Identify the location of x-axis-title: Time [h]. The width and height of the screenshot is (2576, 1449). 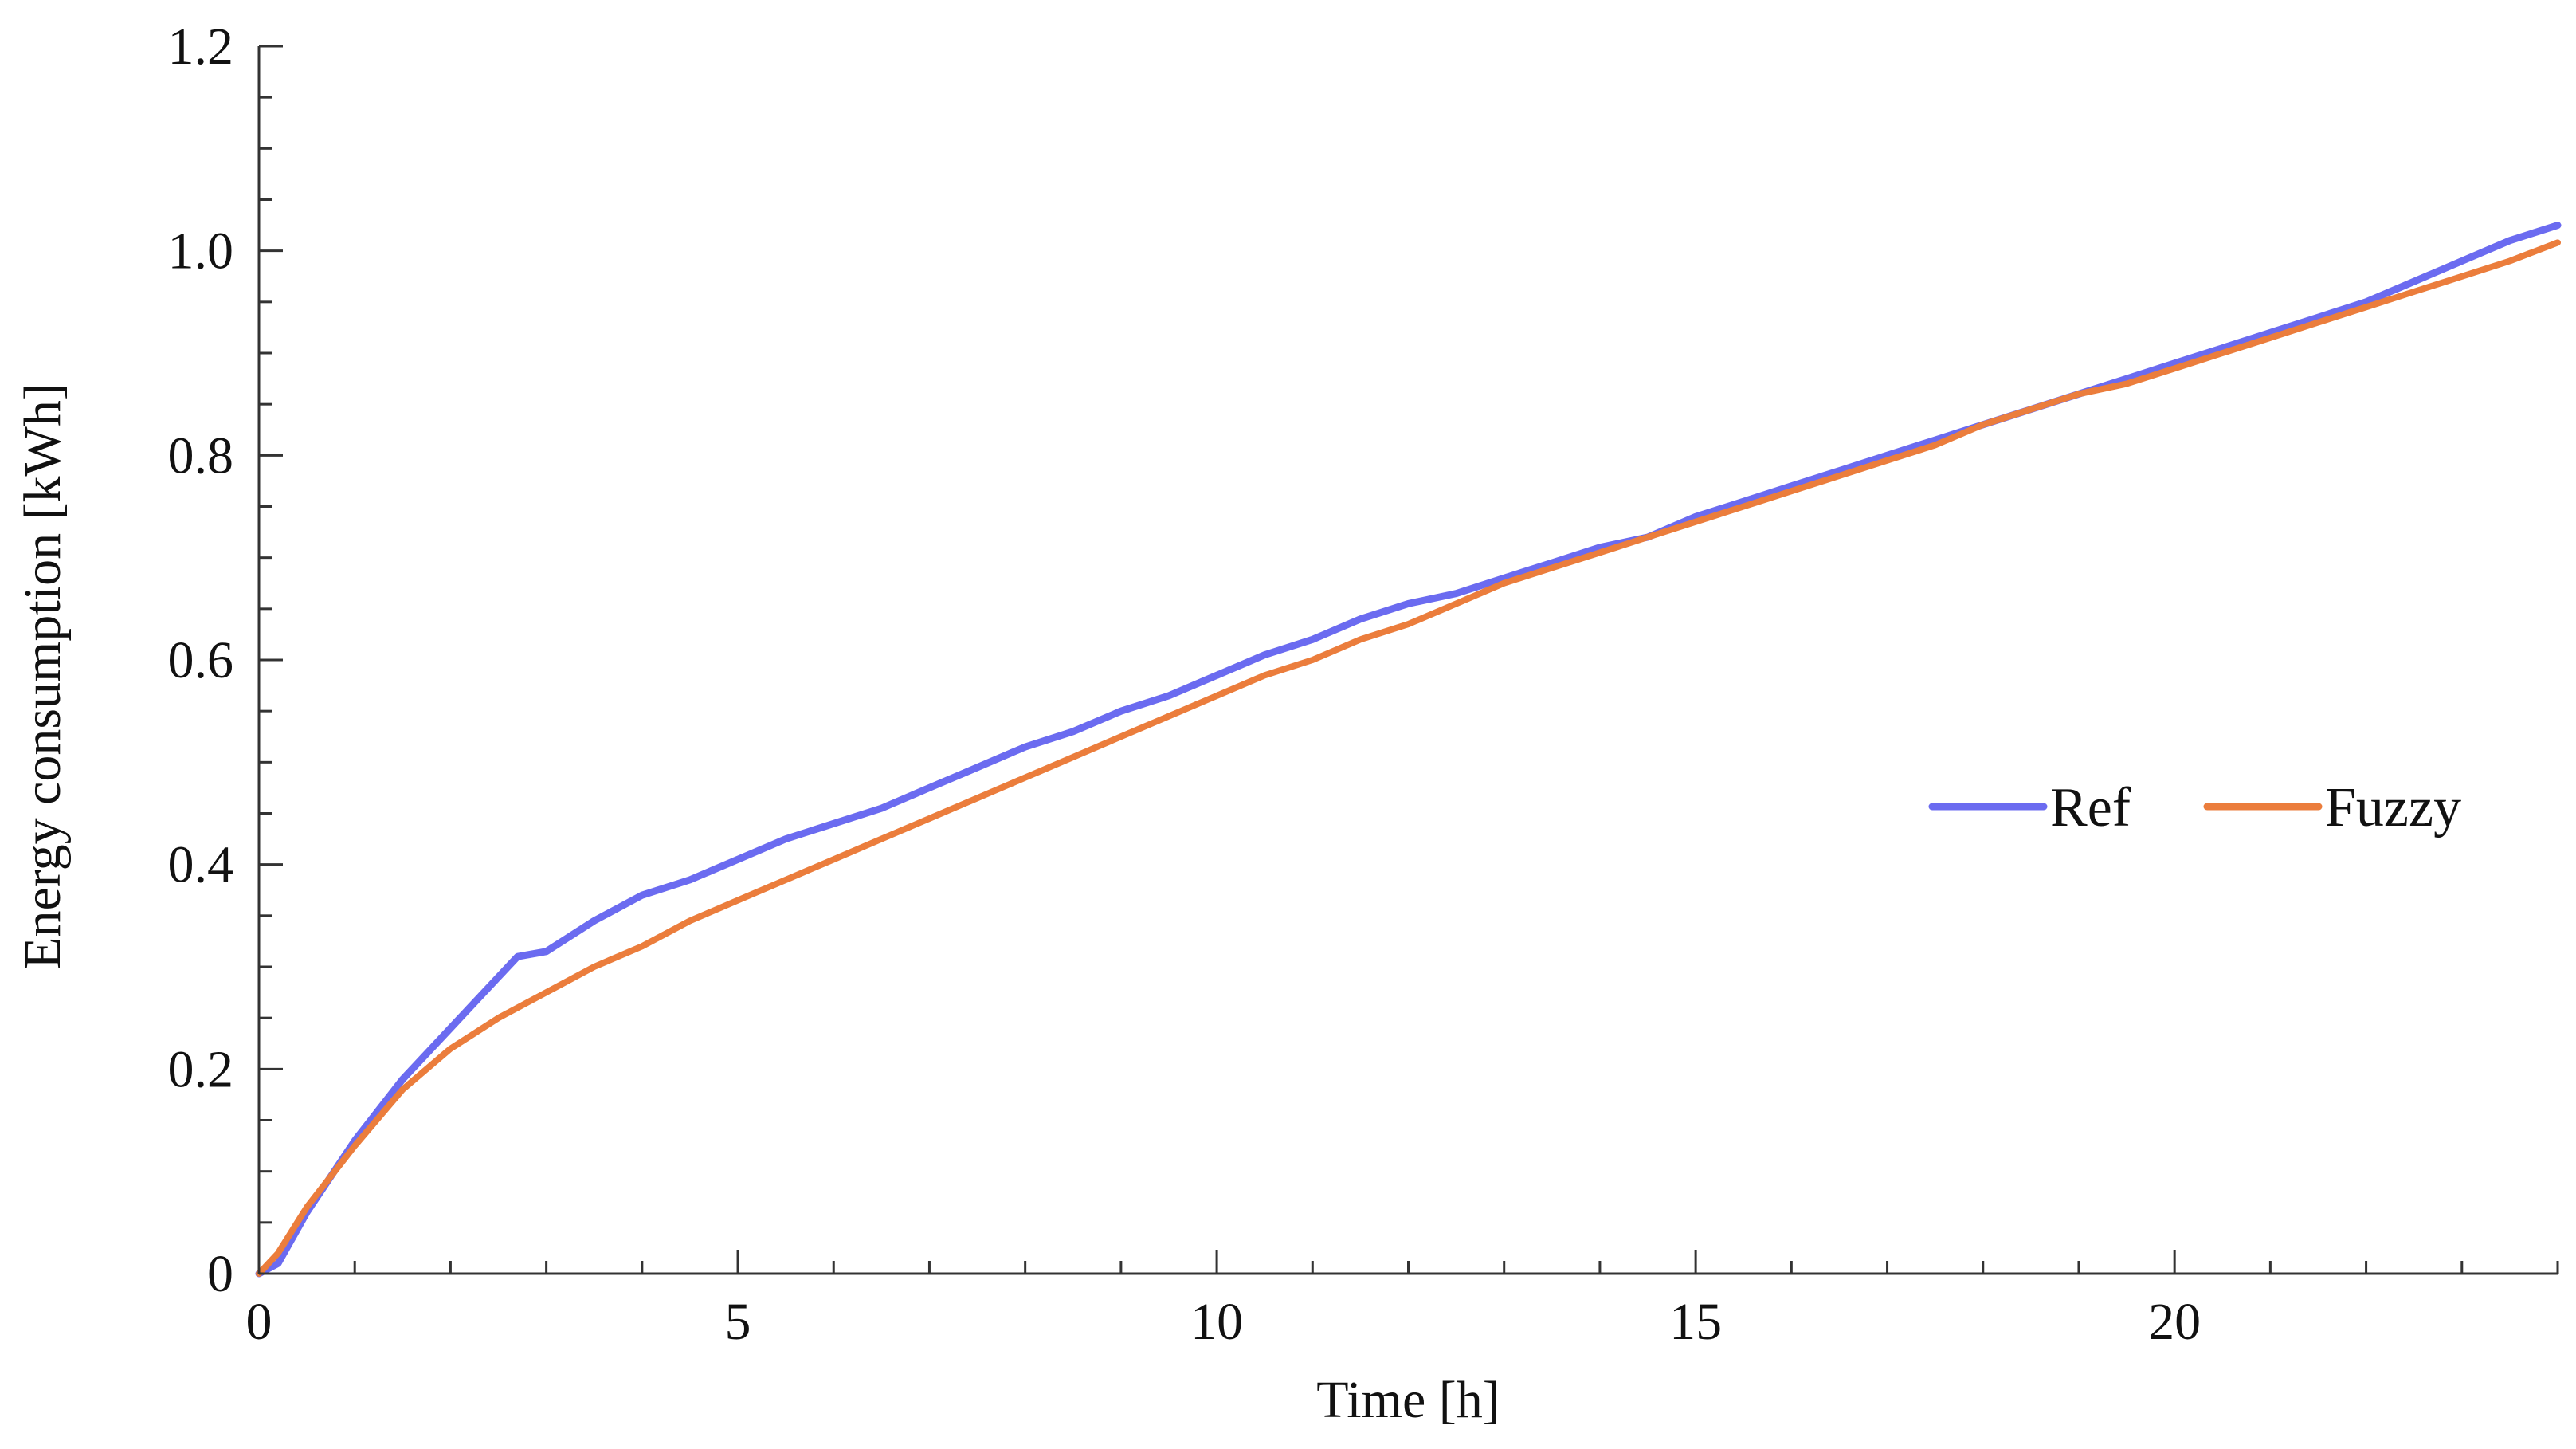
(1408, 1400).